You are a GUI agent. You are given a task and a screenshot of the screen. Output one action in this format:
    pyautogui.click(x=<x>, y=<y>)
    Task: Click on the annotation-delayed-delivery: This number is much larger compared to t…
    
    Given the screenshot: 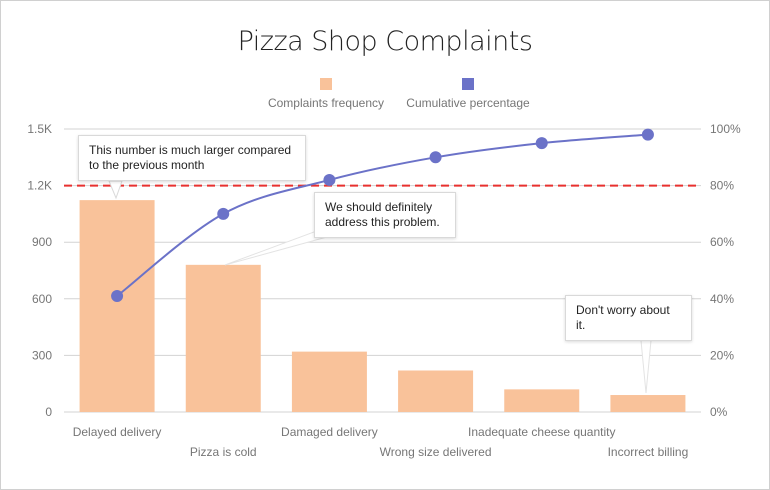 What is the action you would take?
    pyautogui.click(x=192, y=158)
    